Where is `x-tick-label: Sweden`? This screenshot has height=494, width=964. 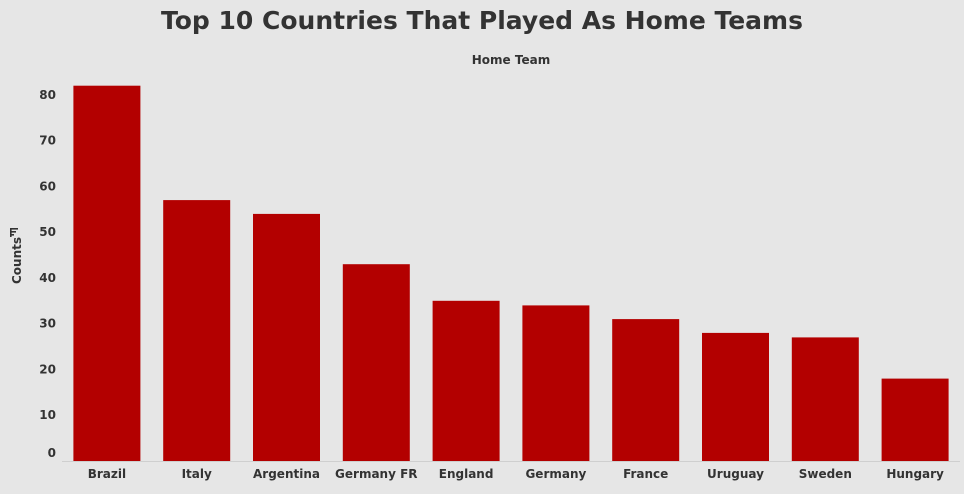 x-tick-label: Sweden is located at coordinates (825, 474).